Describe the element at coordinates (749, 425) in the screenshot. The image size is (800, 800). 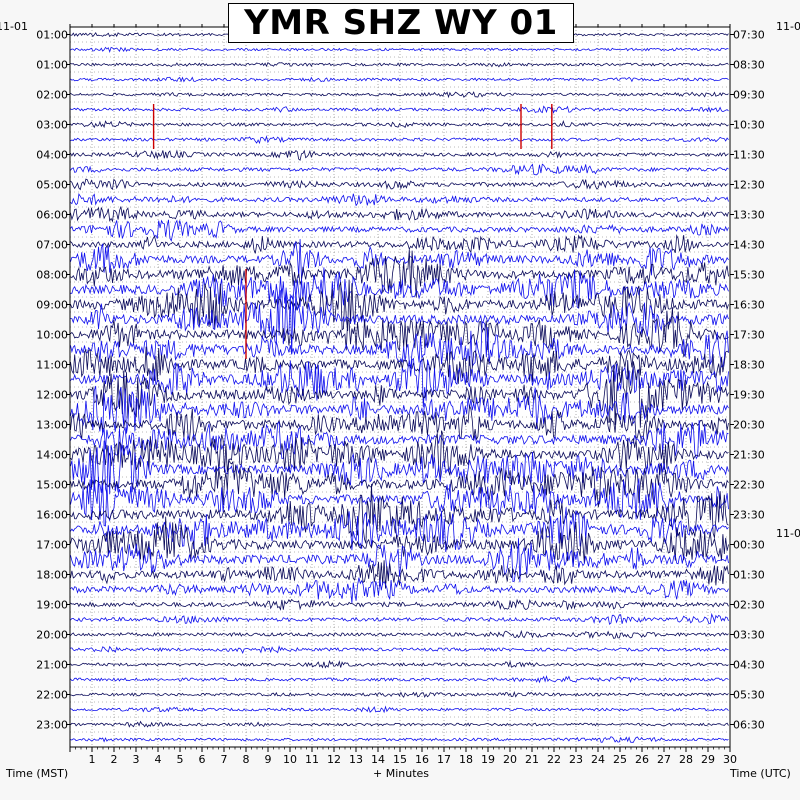
I see `right-hour-label: 20:30` at that location.